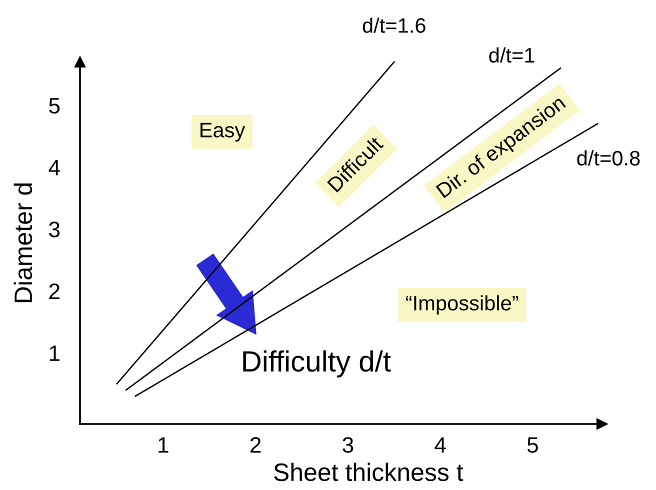 The image size is (656, 490). Describe the element at coordinates (440, 445) in the screenshot. I see `x-tick-label: 4` at that location.